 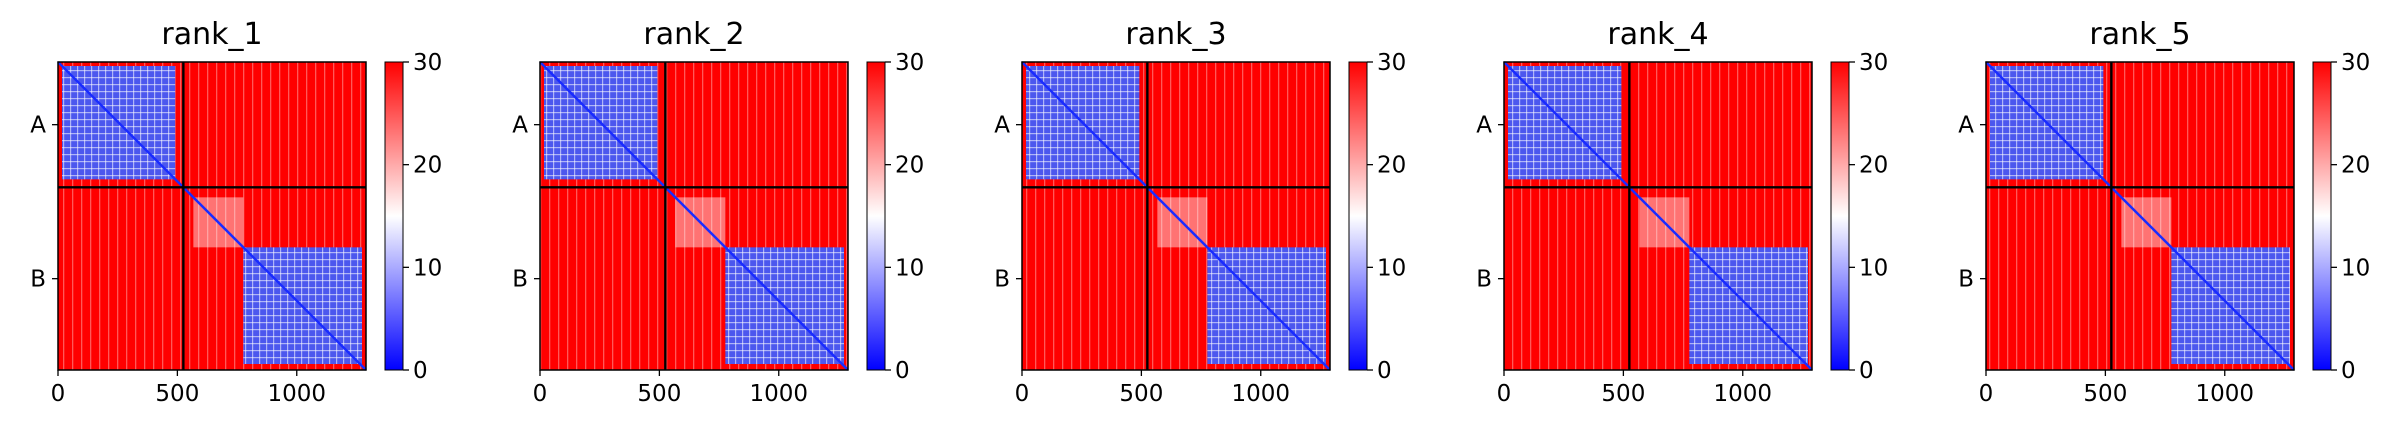 What do you see at coordinates (693, 34) in the screenshot?
I see `panel-title: rank_2` at bounding box center [693, 34].